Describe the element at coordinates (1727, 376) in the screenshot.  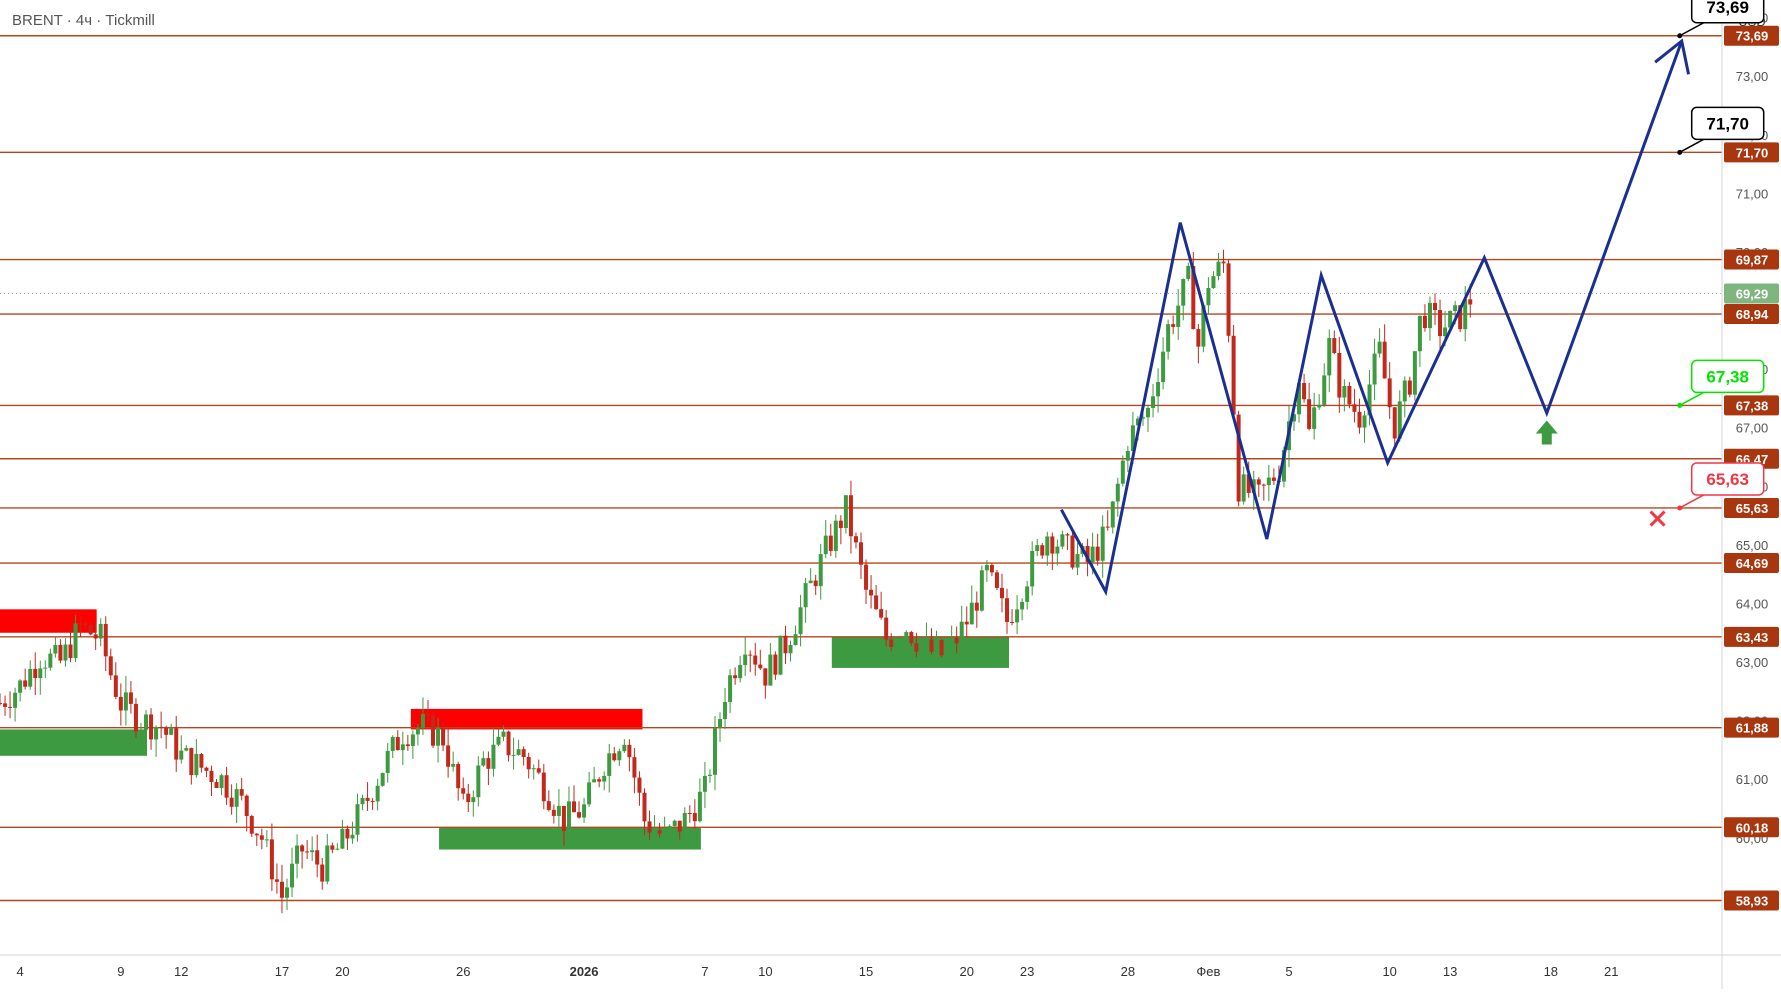
I see `target-callout-label: 67,38` at that location.